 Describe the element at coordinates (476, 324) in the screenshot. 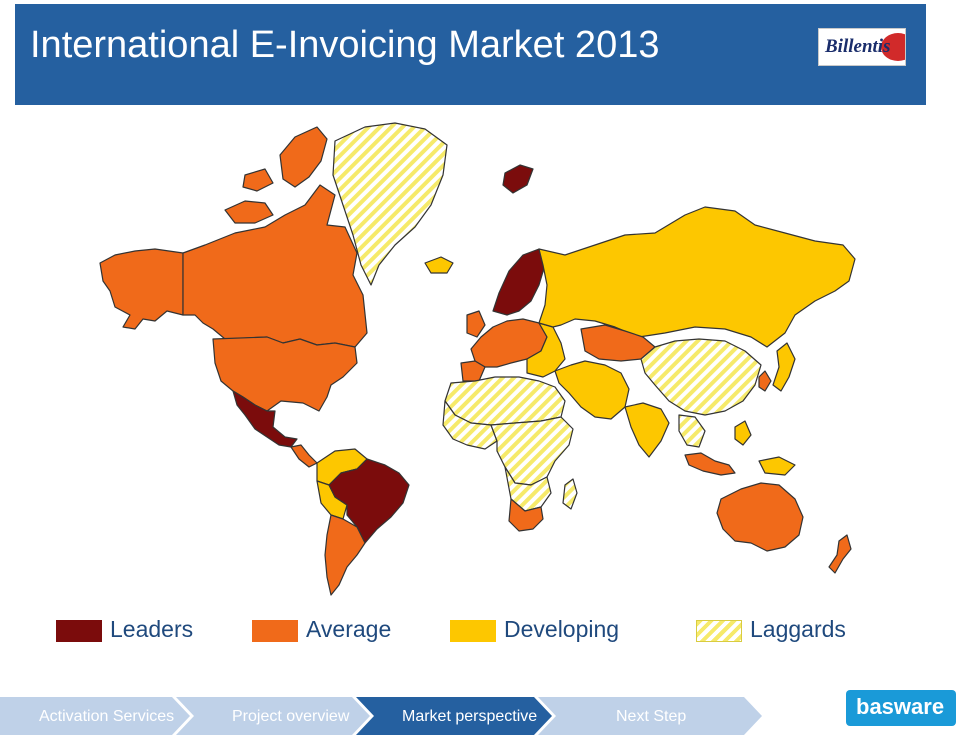

I see `region-uk-ireland` at that location.